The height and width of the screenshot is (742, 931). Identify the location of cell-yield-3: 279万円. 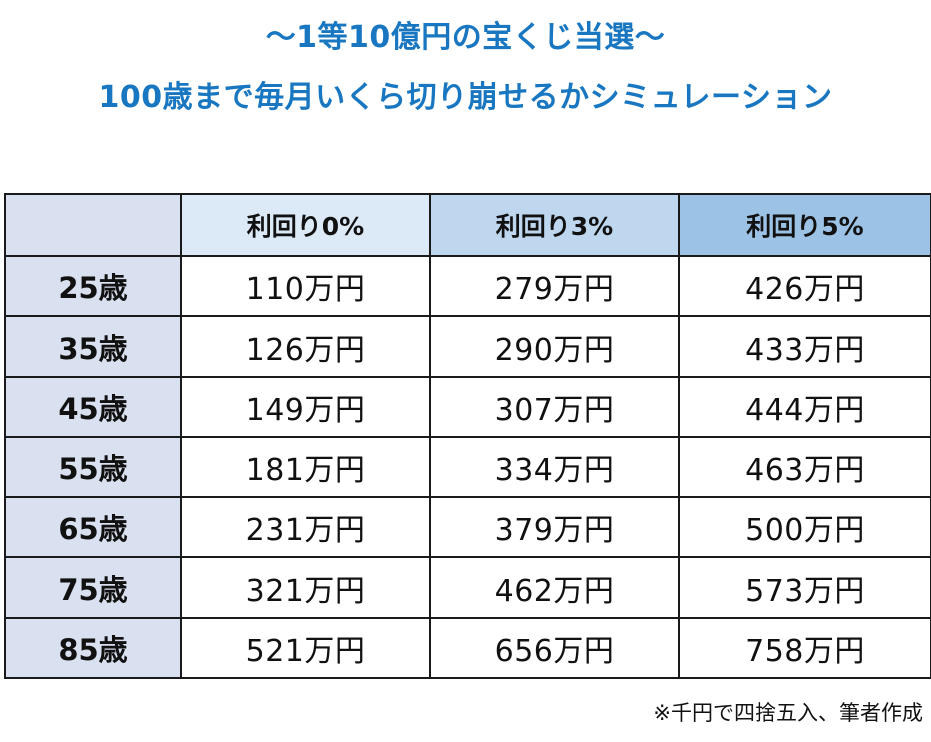
(554, 286).